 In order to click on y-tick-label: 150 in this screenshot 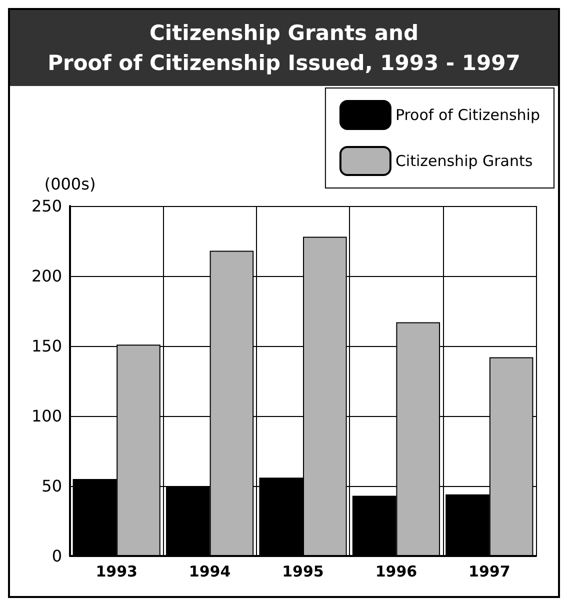, I will do `click(46, 346)`.